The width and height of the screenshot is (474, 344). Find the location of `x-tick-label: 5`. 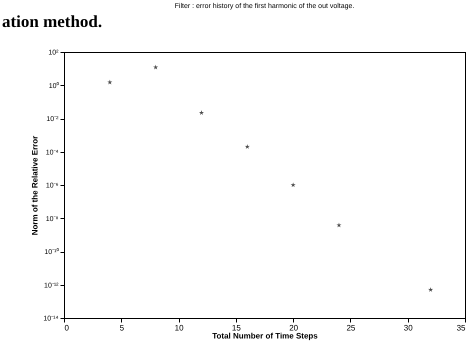

x-tick-label: 5 is located at coordinates (122, 328).